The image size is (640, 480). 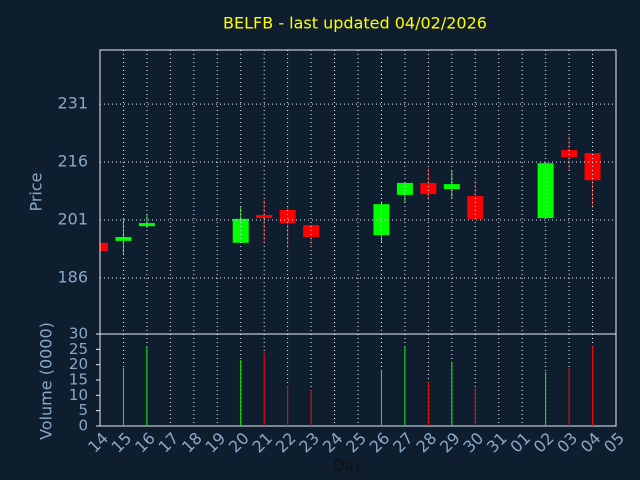 I want to click on y-tick-label: 10, so click(x=78, y=395).